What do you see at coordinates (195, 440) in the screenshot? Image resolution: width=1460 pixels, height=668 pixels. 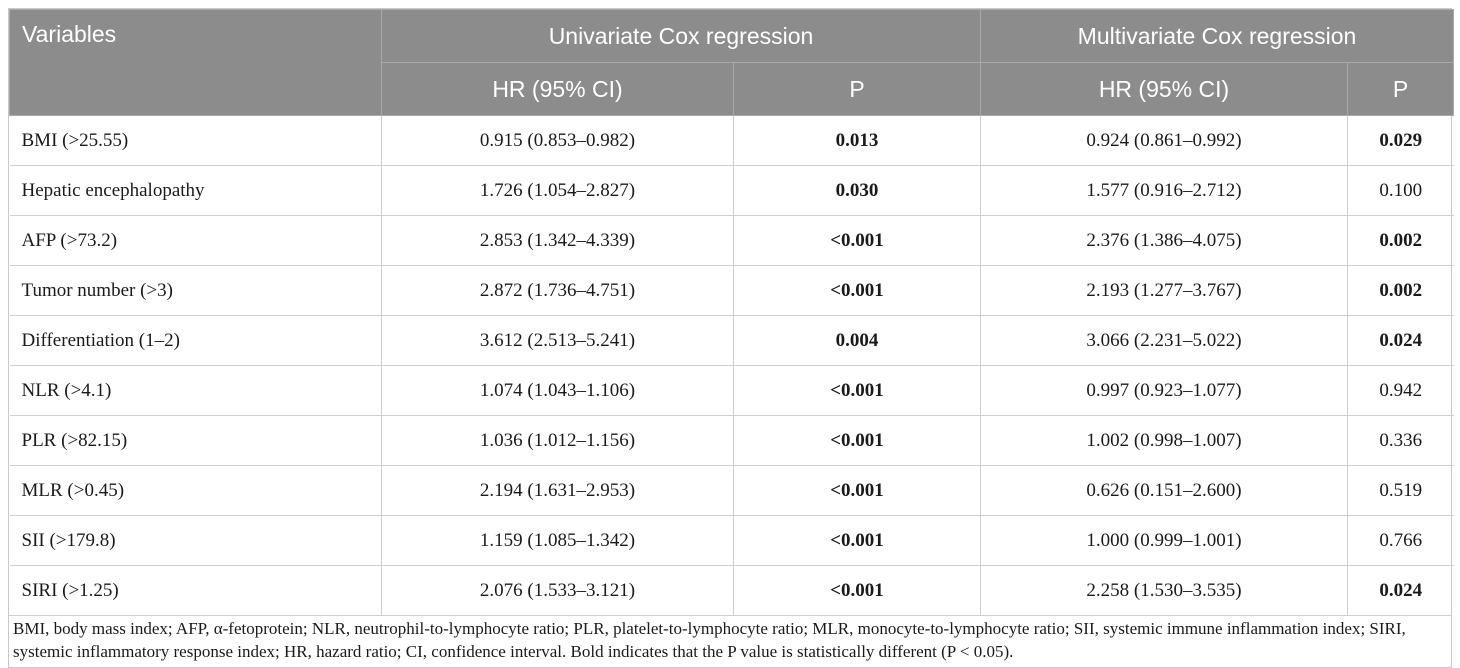 I see `cell-variable: PLR (>82.15)` at bounding box center [195, 440].